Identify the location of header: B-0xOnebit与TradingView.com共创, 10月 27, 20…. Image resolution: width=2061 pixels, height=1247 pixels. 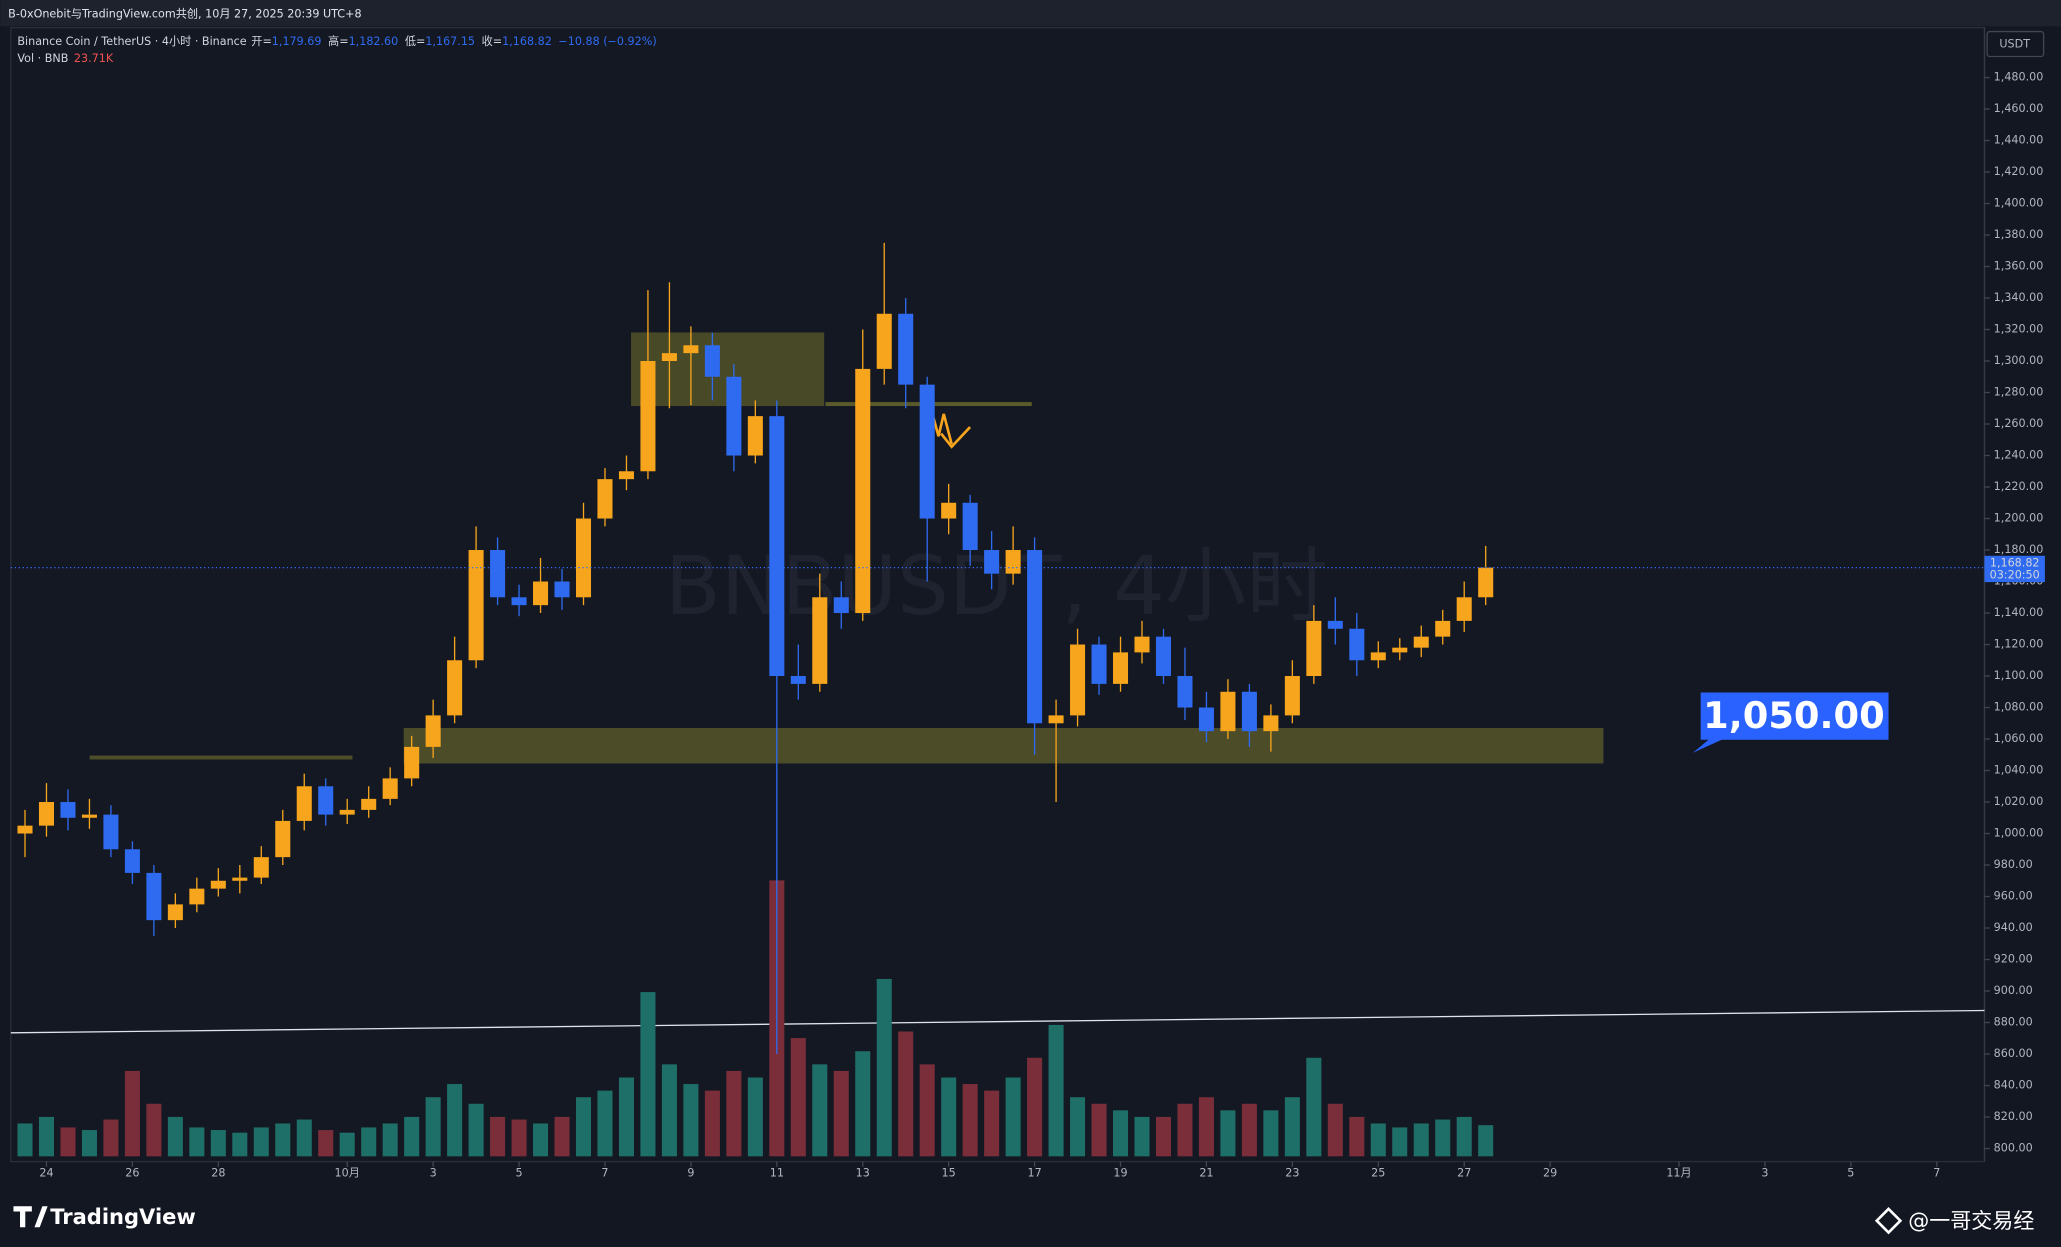
(184, 13).